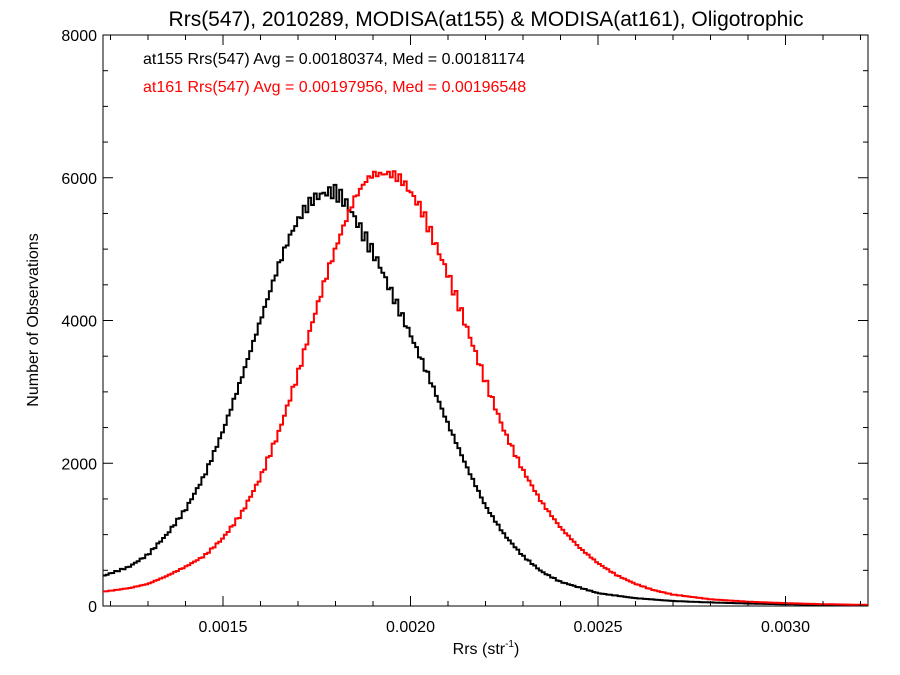  What do you see at coordinates (479, 649) in the screenshot?
I see `x-axis-label-main: Rrs (str` at bounding box center [479, 649].